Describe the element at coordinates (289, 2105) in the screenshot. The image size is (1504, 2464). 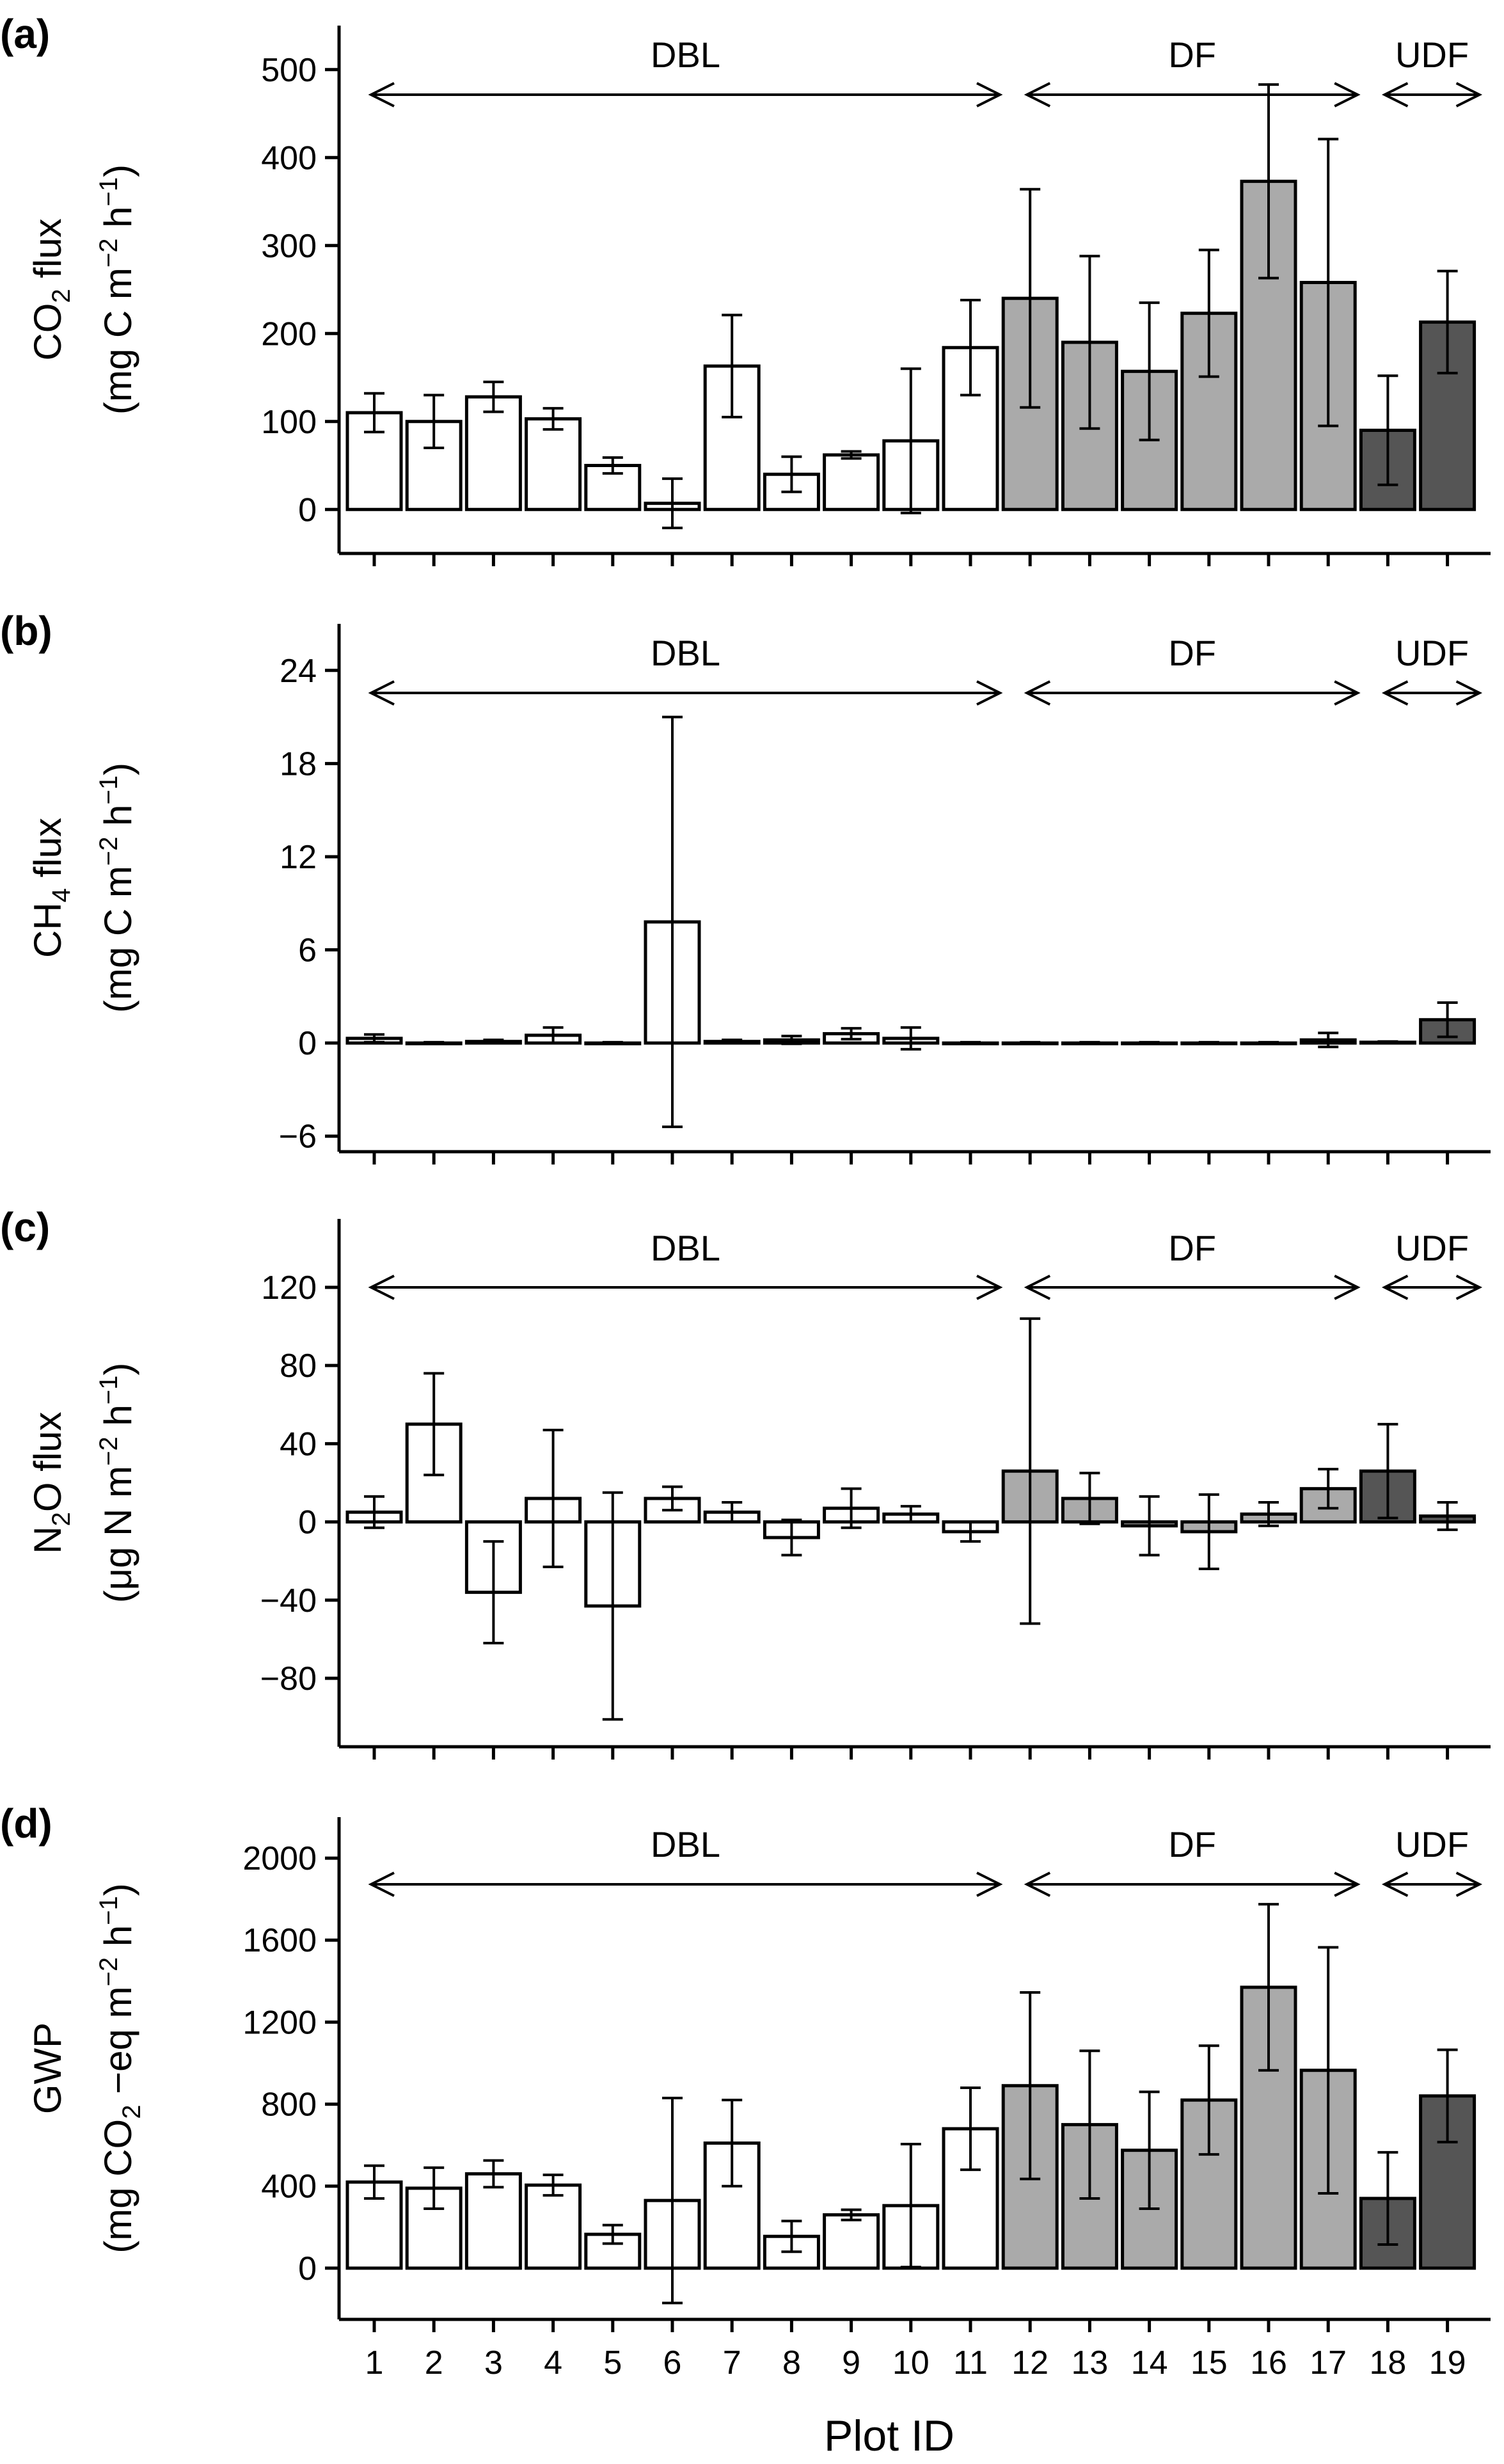
I see `y-tick-label: 800` at that location.